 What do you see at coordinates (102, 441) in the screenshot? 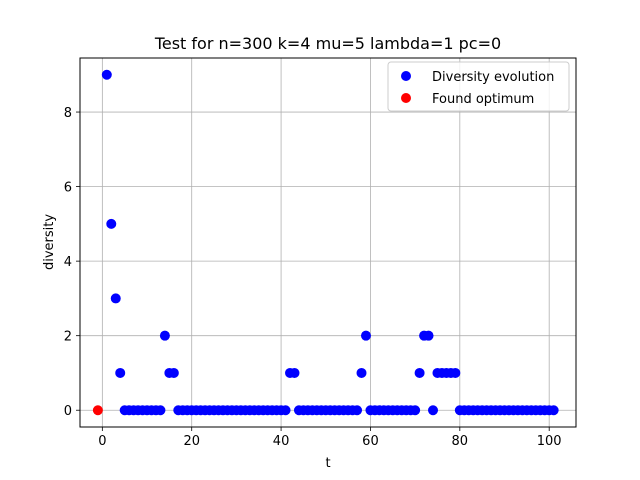
I see `x-tick-label: 0` at bounding box center [102, 441].